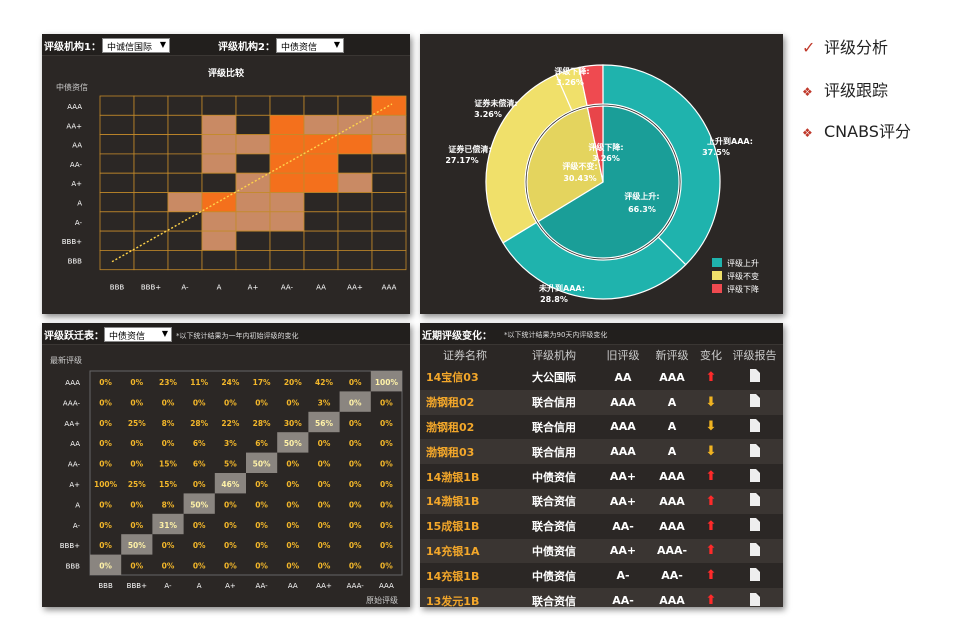 Image resolution: width=960 pixels, height=643 pixels. I want to click on y-tick-label: AAA-, so click(72, 403).